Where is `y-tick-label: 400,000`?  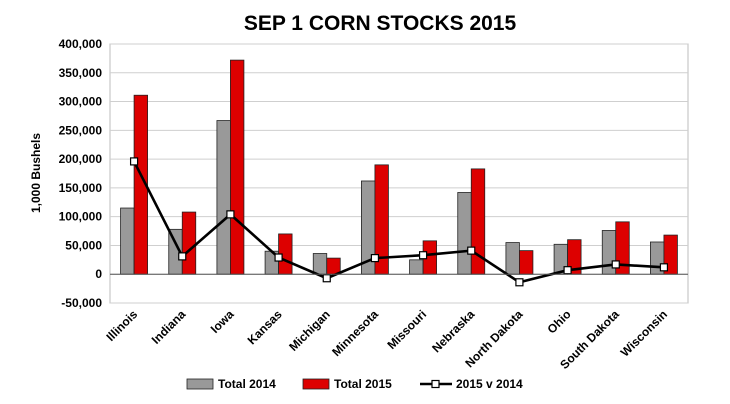 y-tick-label: 400,000 is located at coordinates (81, 44).